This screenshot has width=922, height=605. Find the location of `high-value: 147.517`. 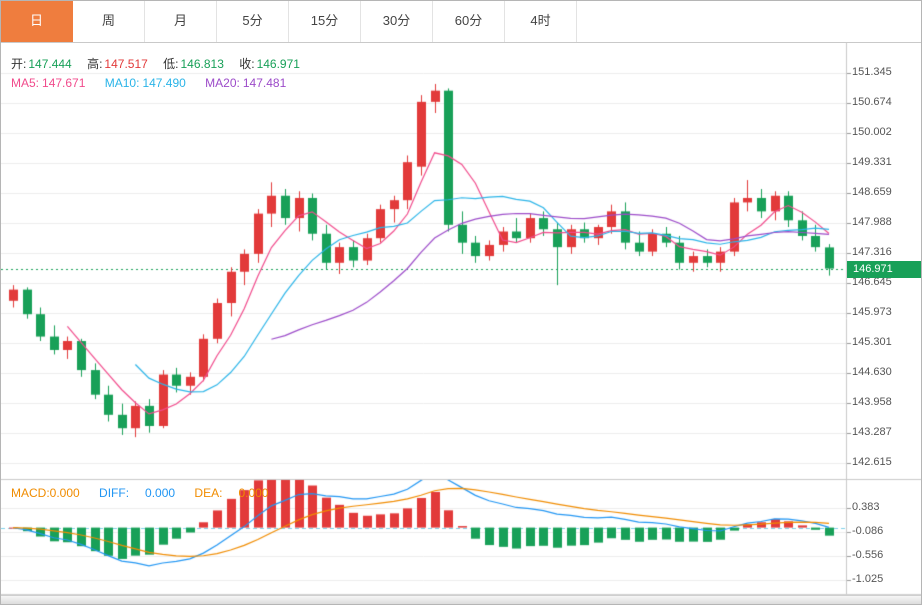

high-value: 147.517 is located at coordinates (126, 64).